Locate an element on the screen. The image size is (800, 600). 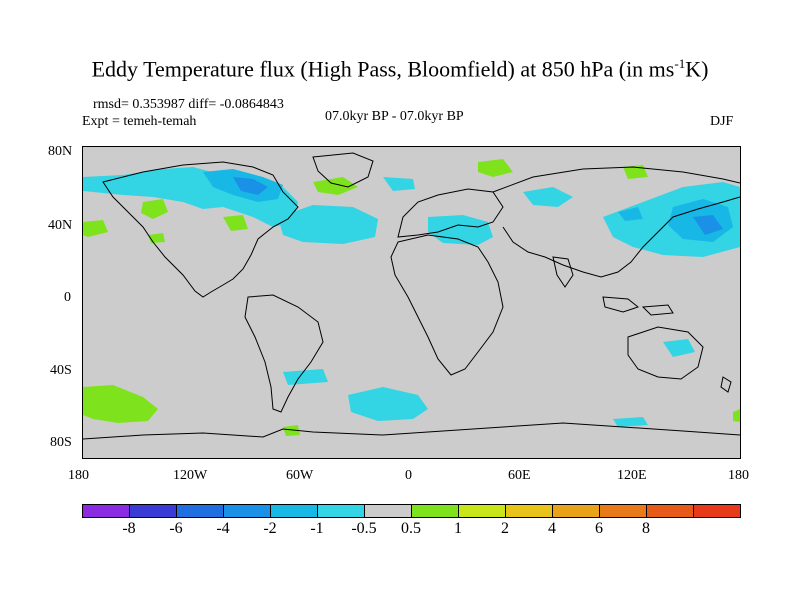
expt-label: Expt = temeh-temah is located at coordinates (139, 121).